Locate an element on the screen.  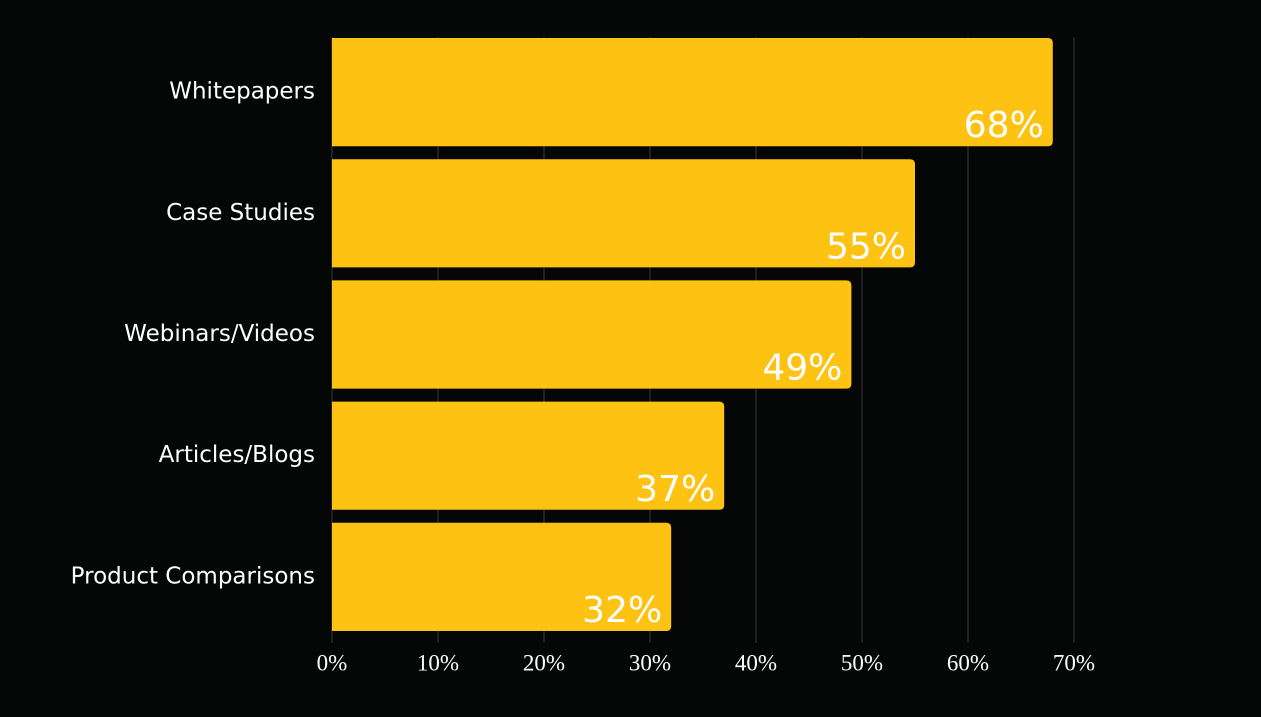
x-tick-label: 40% is located at coordinates (756, 662).